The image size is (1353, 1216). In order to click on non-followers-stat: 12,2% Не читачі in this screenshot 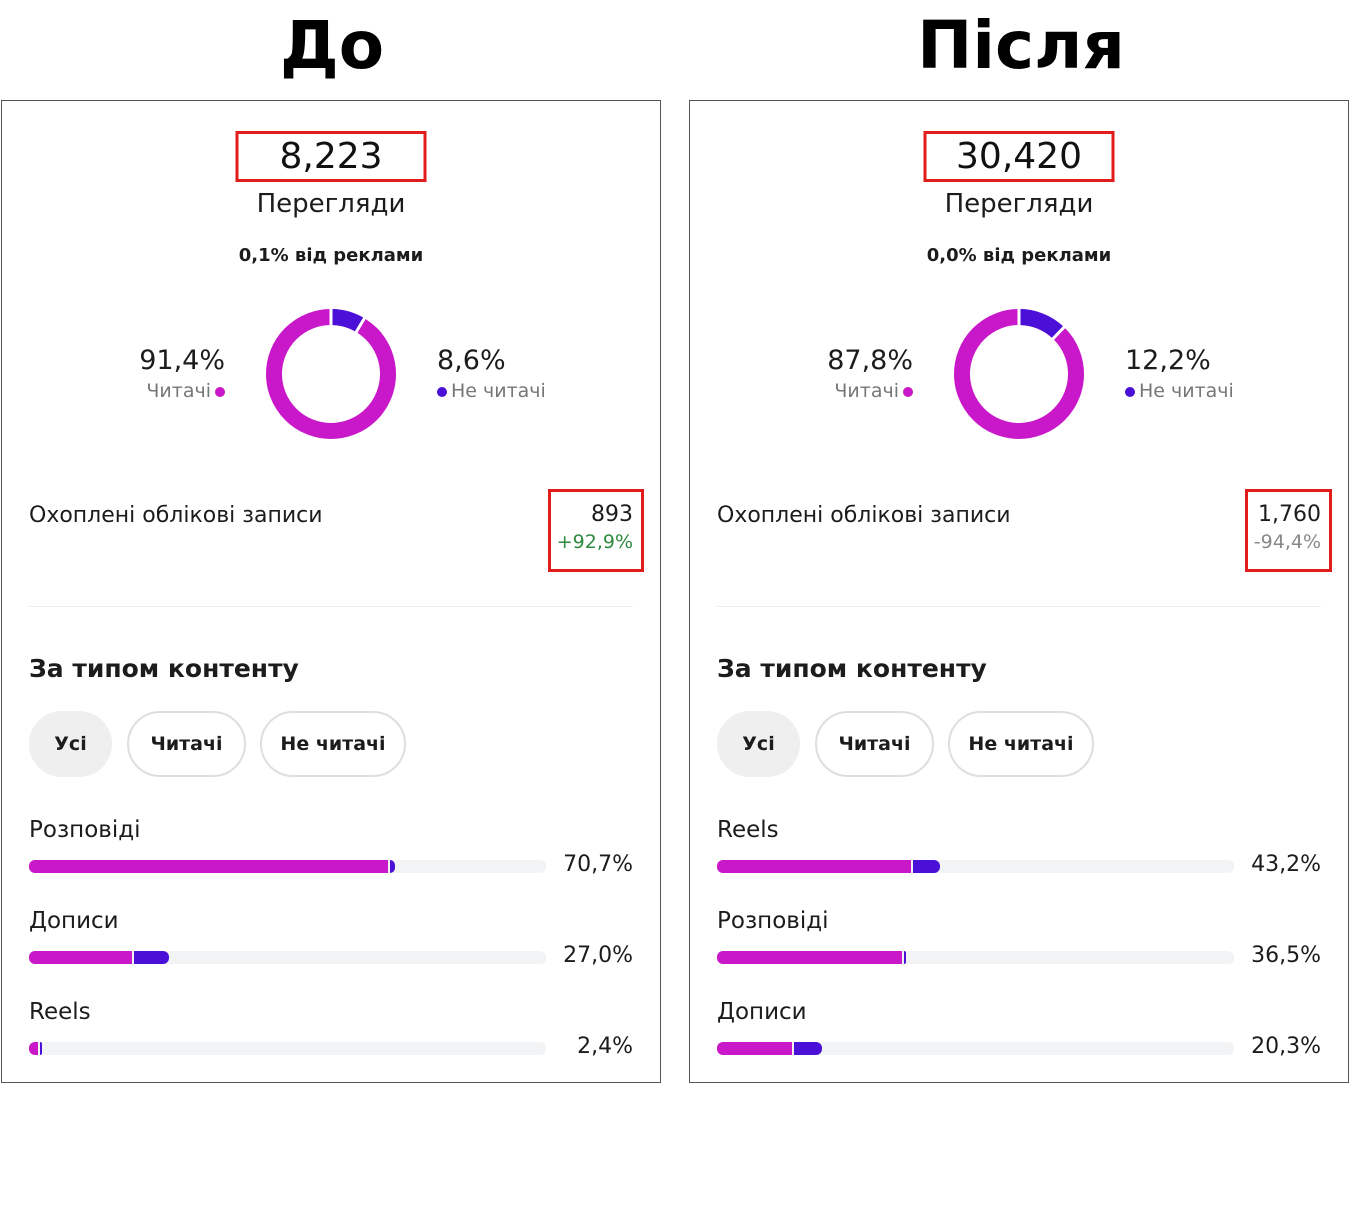, I will do `click(1179, 373)`.